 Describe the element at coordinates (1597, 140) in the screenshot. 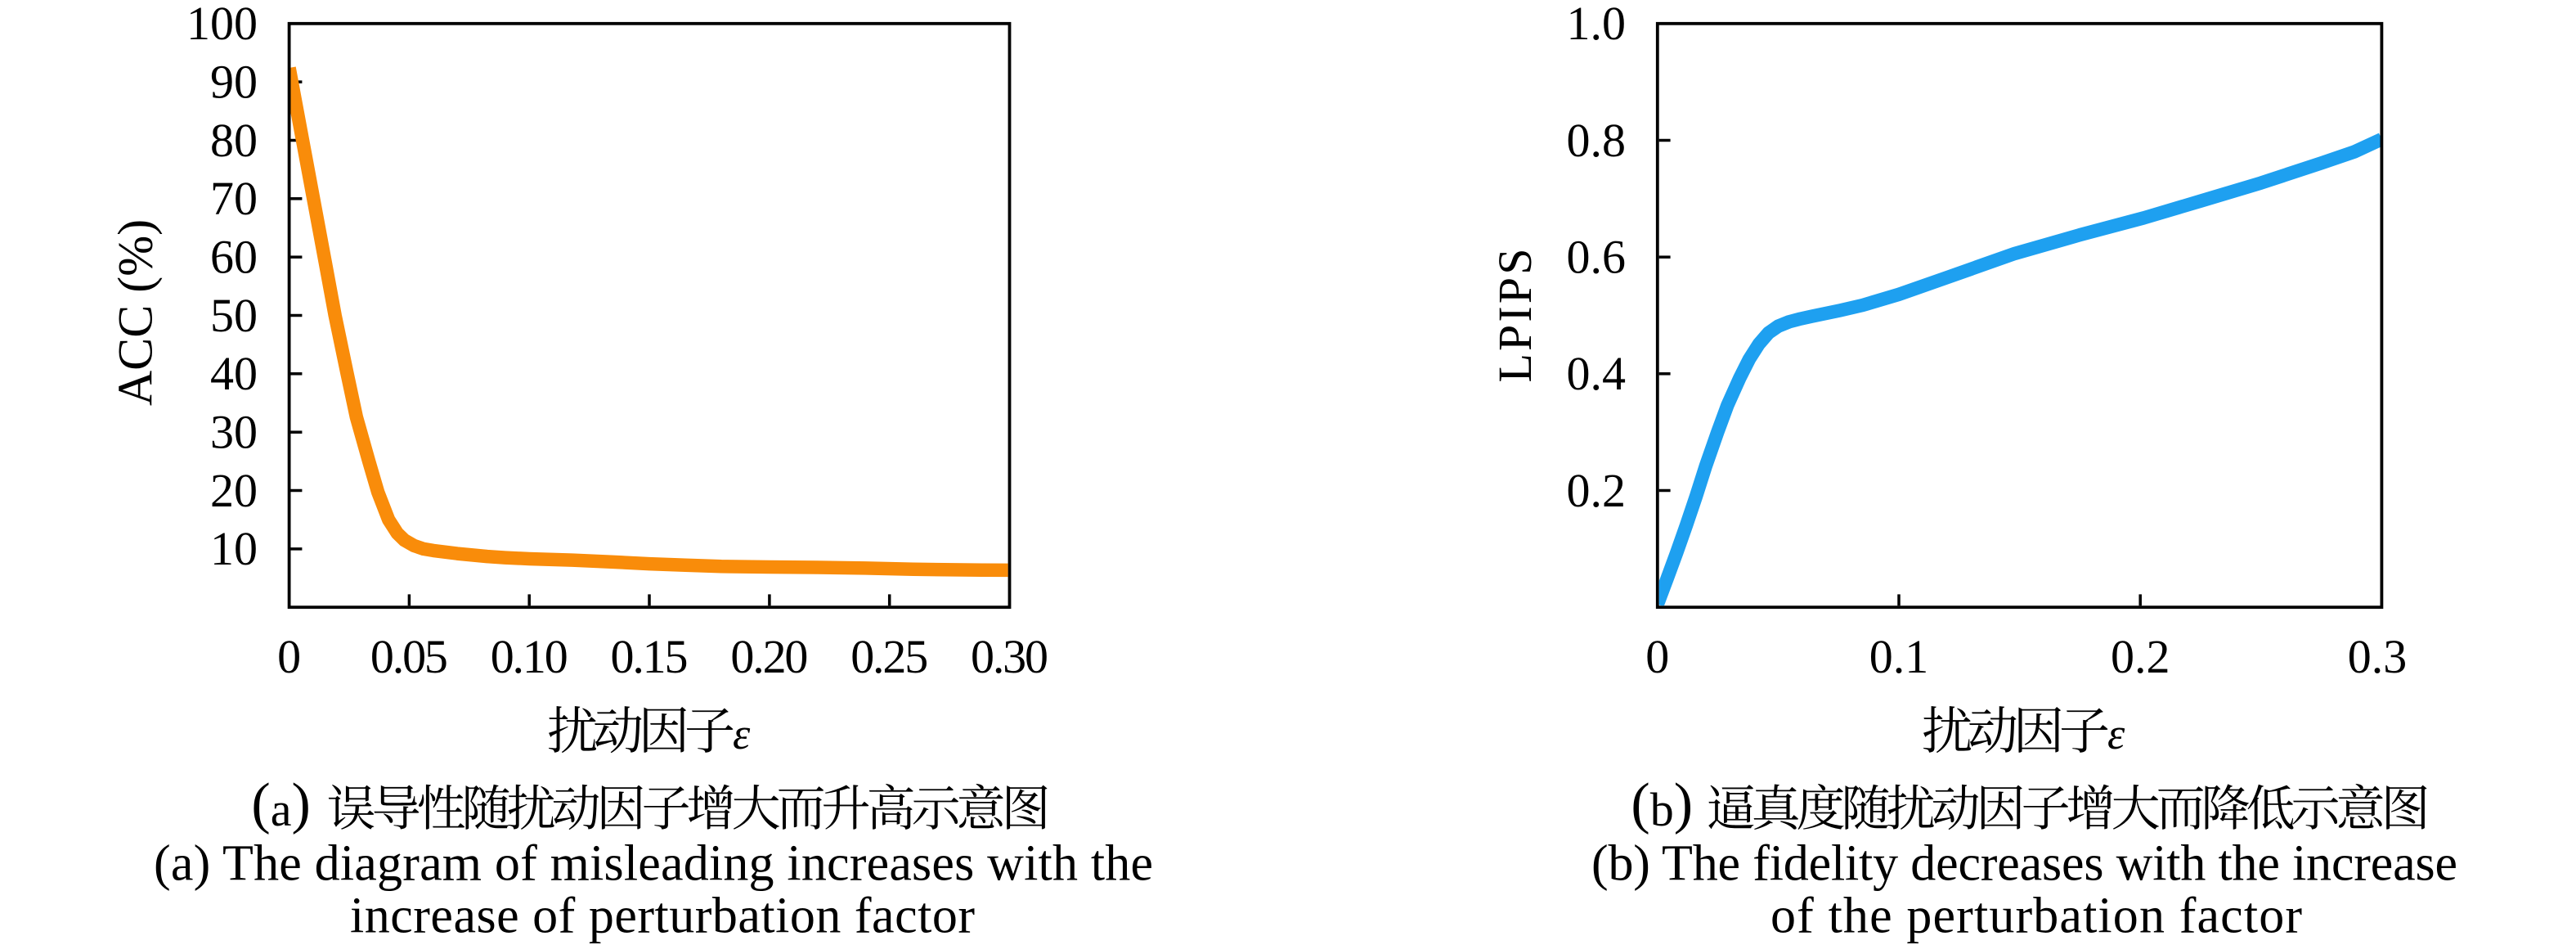

I see `svg-text: 0.8` at that location.